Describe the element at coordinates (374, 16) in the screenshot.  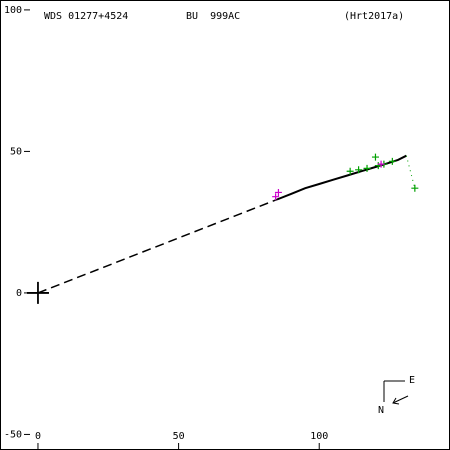
I see `header-ref: (Hrt2017a)` at that location.